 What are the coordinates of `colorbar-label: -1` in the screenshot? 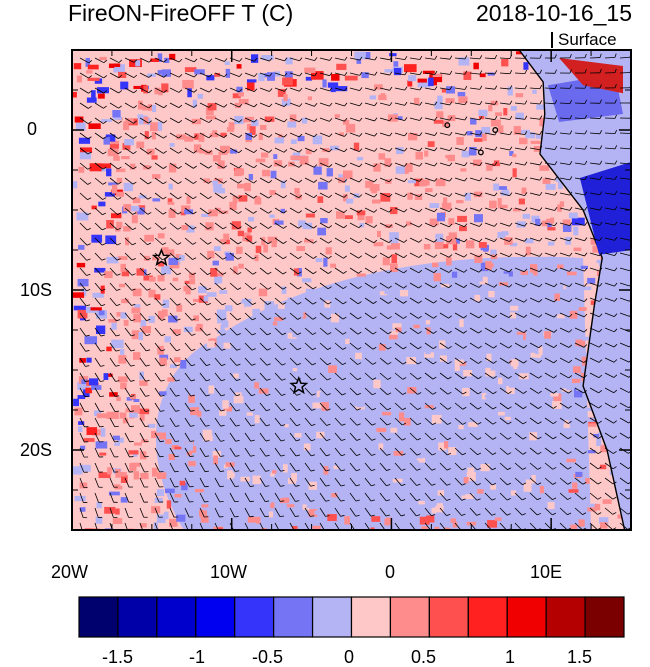 It's located at (197, 657).